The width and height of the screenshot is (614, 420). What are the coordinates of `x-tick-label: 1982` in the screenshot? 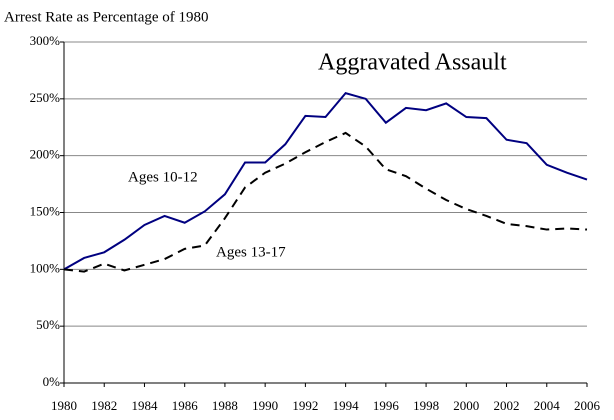 It's located at (104, 405).